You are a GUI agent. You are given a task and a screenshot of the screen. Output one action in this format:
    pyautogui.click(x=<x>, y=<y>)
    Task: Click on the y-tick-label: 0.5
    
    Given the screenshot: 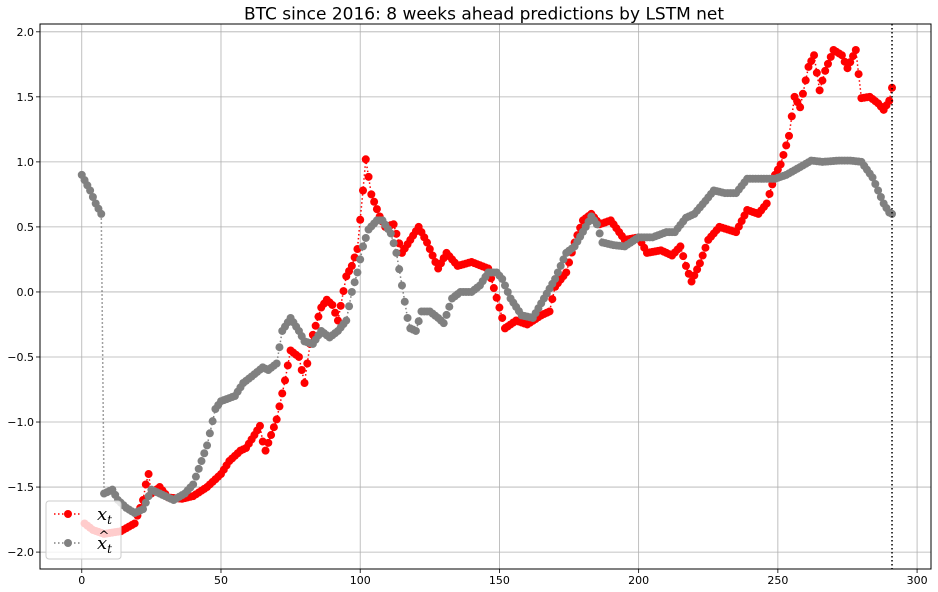 What is the action you would take?
    pyautogui.click(x=26, y=227)
    